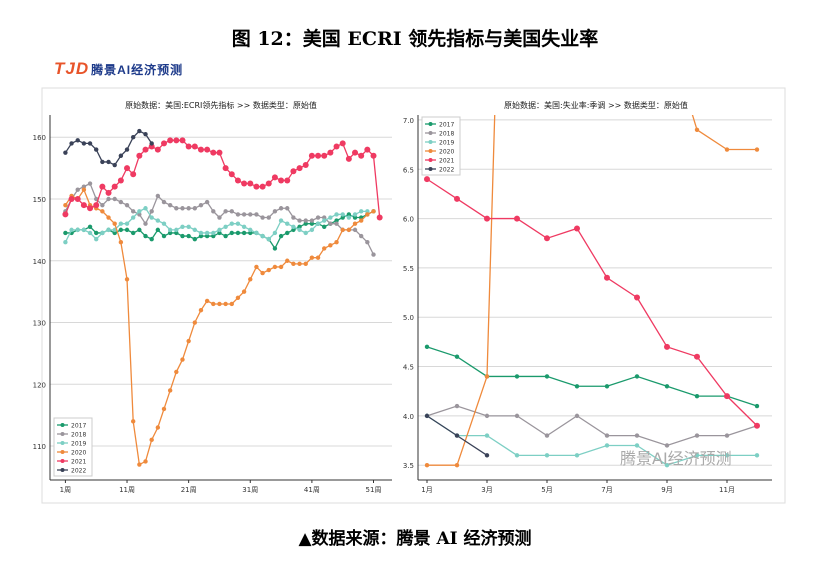  I want to click on legend-label: 2017, so click(78, 426).